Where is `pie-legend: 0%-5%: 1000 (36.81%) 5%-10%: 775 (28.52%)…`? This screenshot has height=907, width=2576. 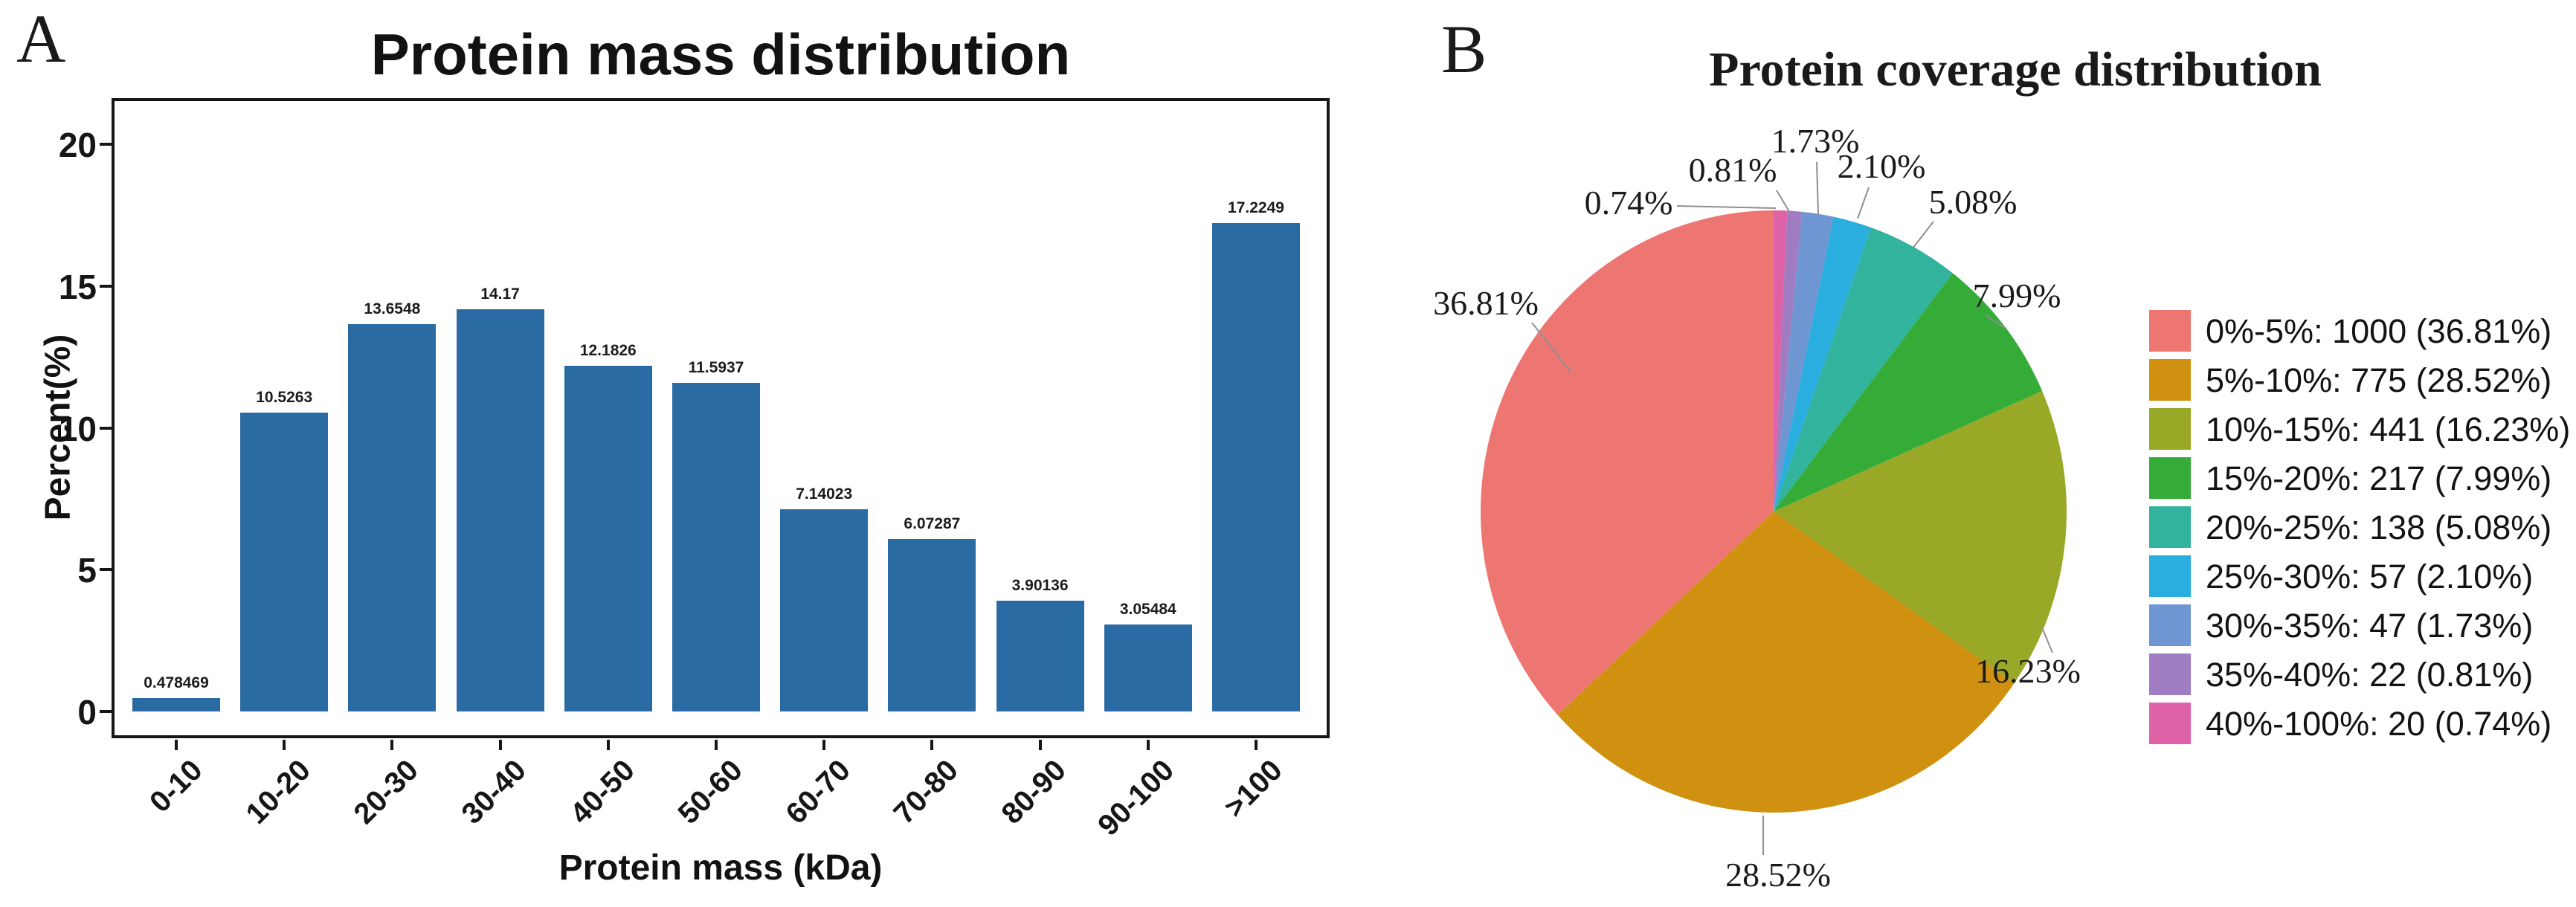 pie-legend: 0%-5%: 1000 (36.81%) 5%-10%: 775 (28.52%)… is located at coordinates (2359, 531).